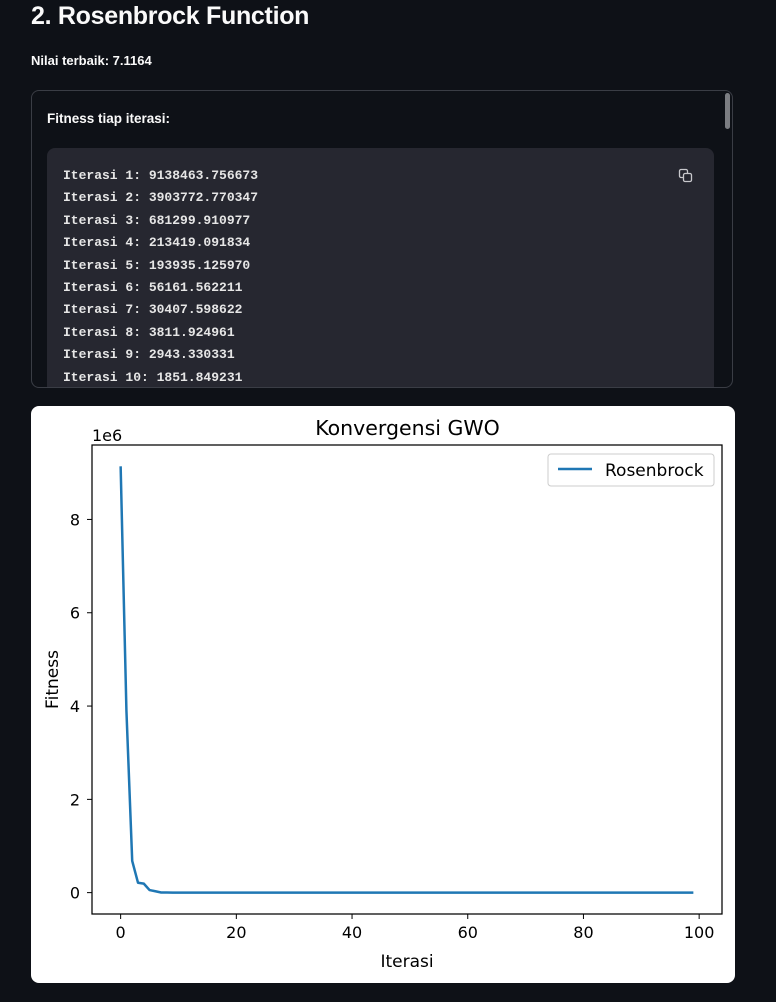 The width and height of the screenshot is (776, 1002). What do you see at coordinates (236, 932) in the screenshot?
I see `x-tick-label: 20` at bounding box center [236, 932].